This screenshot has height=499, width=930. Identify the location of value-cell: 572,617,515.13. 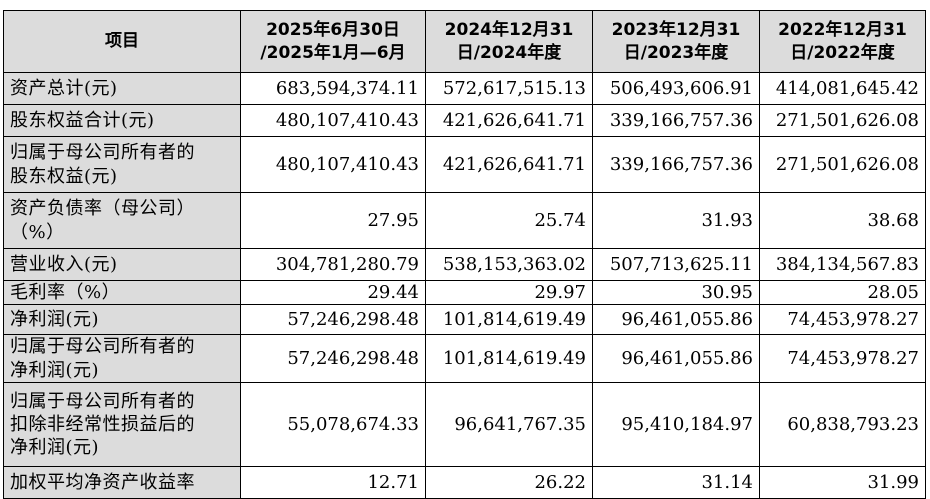
(509, 88).